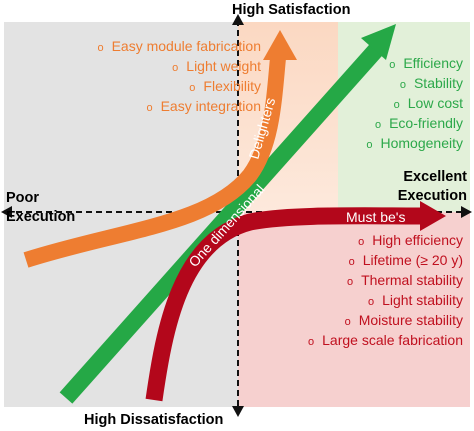  I want to click on high-satisfaction-label: High Satisfaction, so click(291, 10).